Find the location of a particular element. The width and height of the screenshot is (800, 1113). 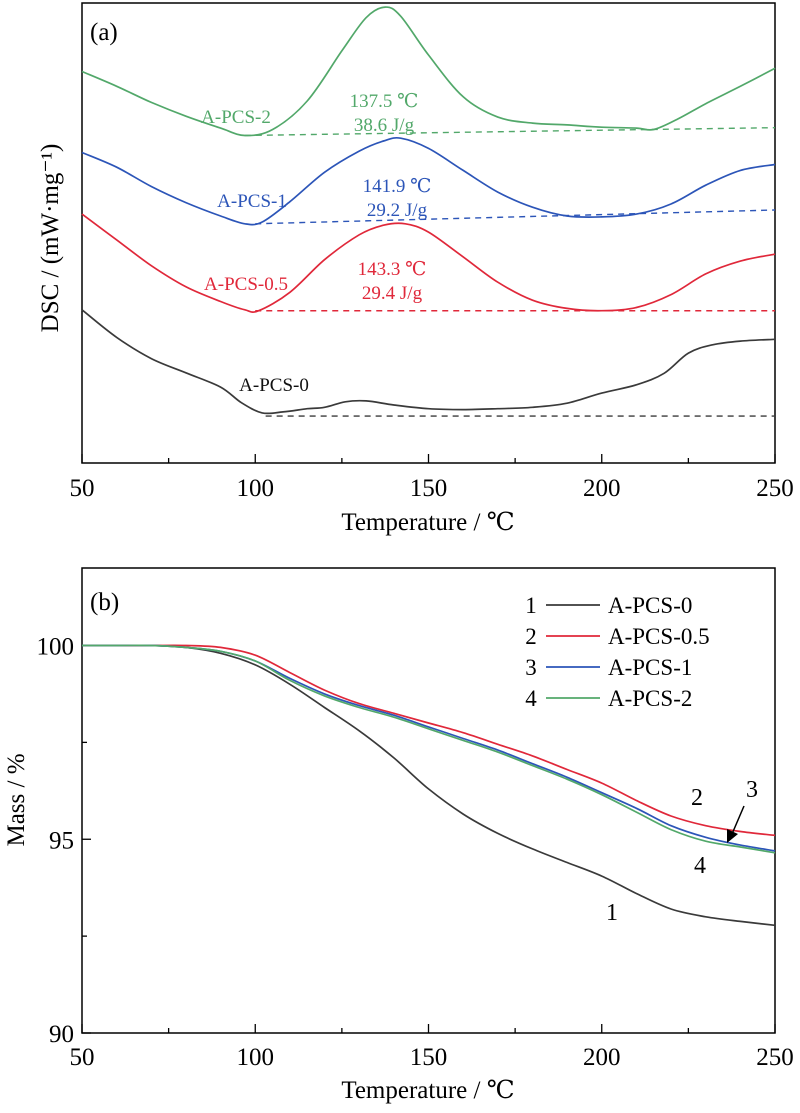

legend-number-a-pcs-1: 3 is located at coordinates (531, 667).